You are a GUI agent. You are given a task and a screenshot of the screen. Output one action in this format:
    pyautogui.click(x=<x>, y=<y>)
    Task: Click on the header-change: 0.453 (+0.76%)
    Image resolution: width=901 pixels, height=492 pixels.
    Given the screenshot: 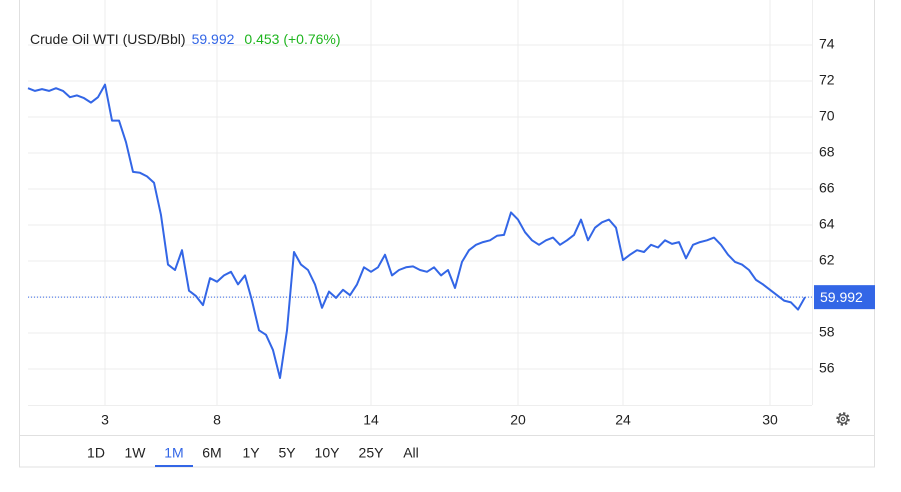 What is the action you would take?
    pyautogui.click(x=292, y=39)
    